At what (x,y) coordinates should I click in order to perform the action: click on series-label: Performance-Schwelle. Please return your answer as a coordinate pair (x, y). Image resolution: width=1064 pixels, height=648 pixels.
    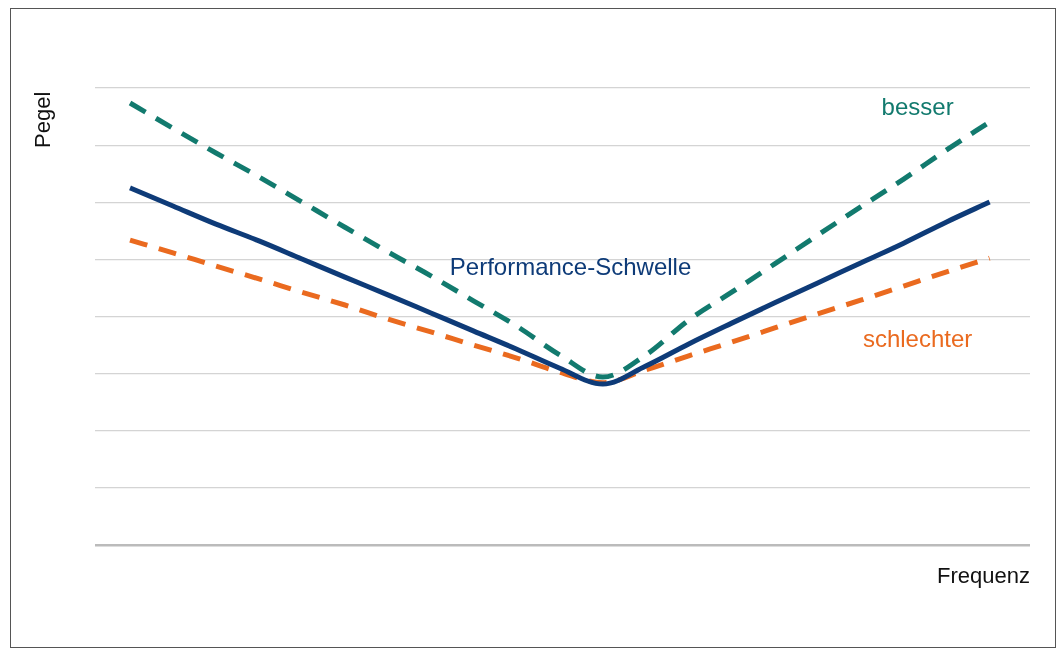
    Looking at the image, I should click on (570, 266).